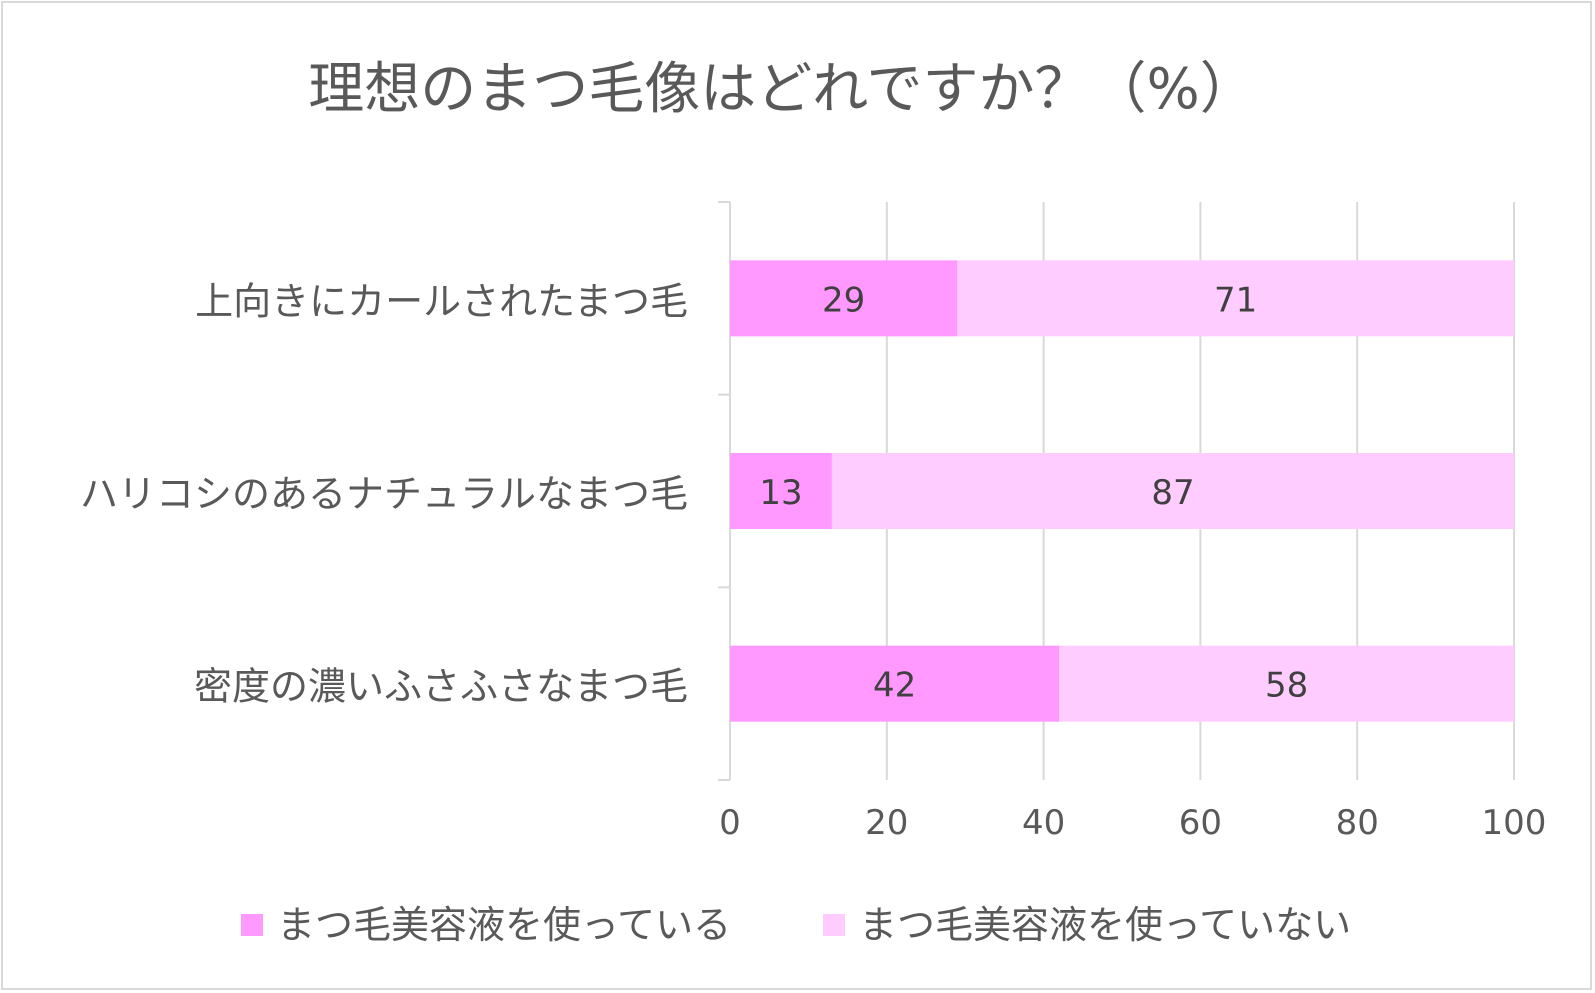 The height and width of the screenshot is (993, 1595). Describe the element at coordinates (504, 925) in the screenshot. I see `legend-label: まつ毛美容液を使っている` at that location.